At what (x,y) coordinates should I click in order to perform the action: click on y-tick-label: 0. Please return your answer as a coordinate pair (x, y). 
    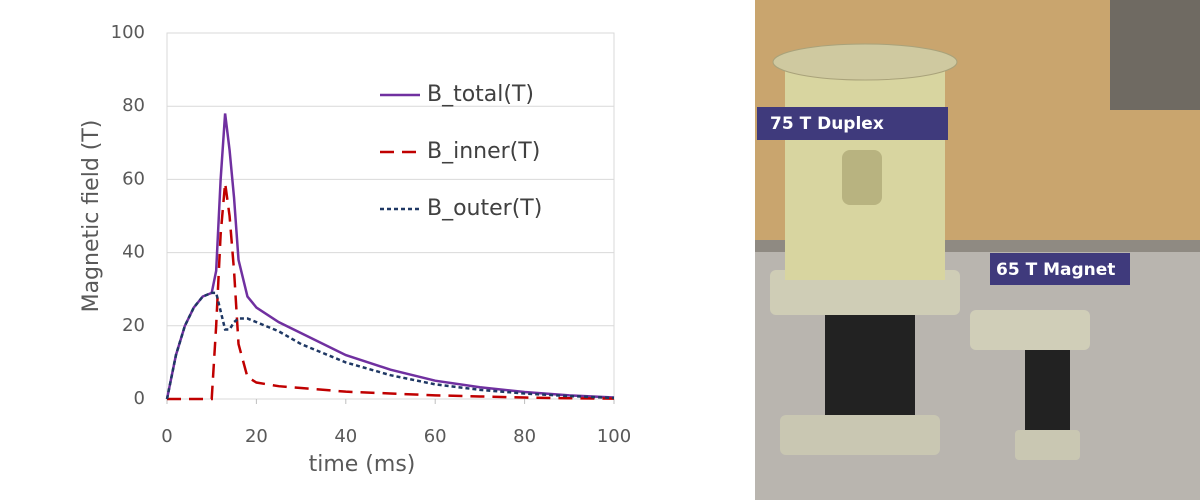
    Looking at the image, I should click on (139, 398).